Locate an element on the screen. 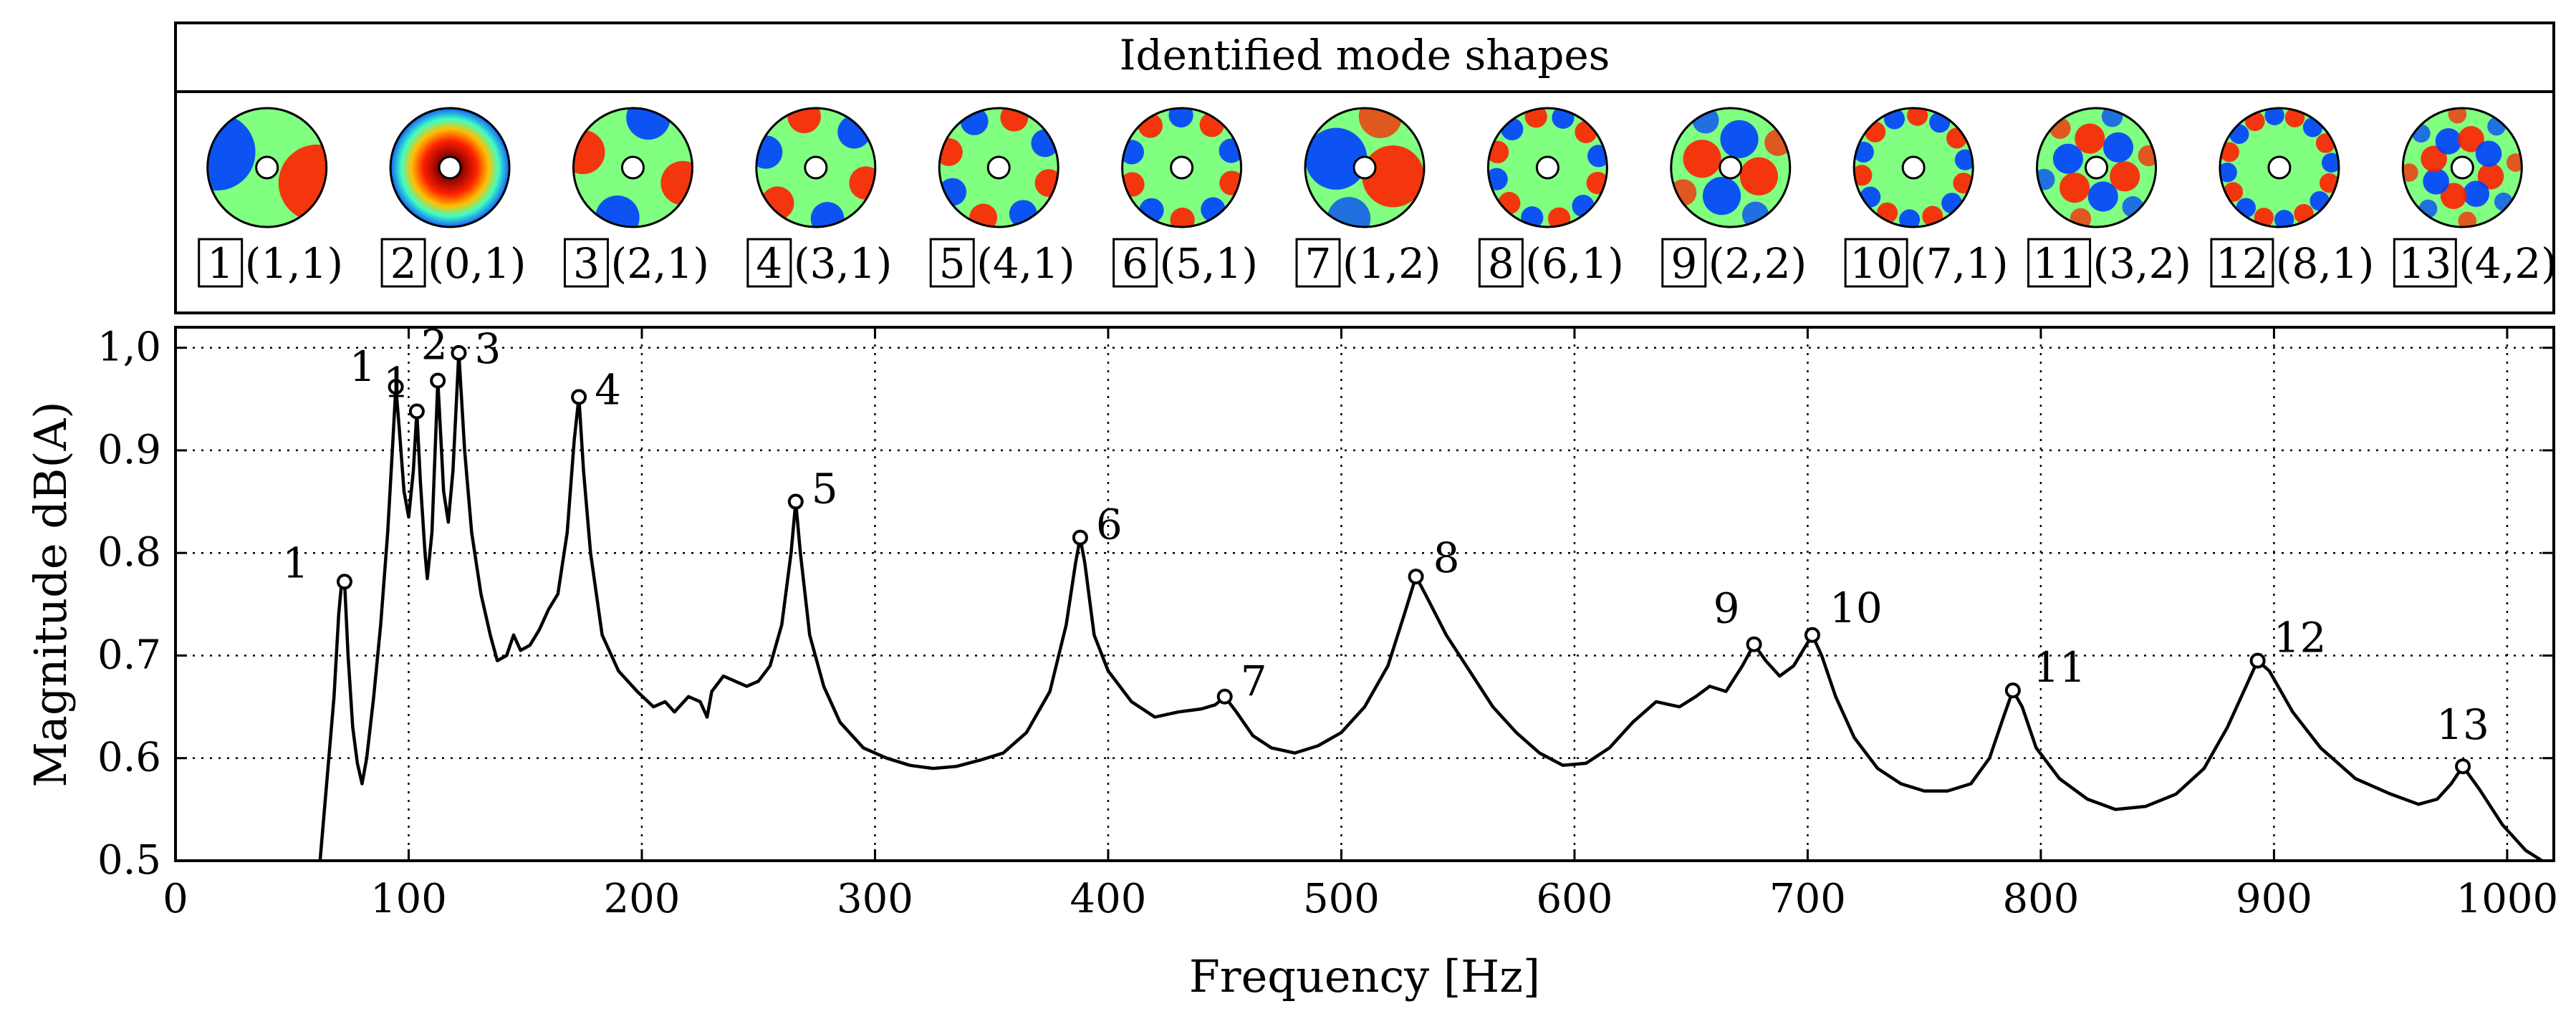  peak-label: 5 is located at coordinates (825, 489).